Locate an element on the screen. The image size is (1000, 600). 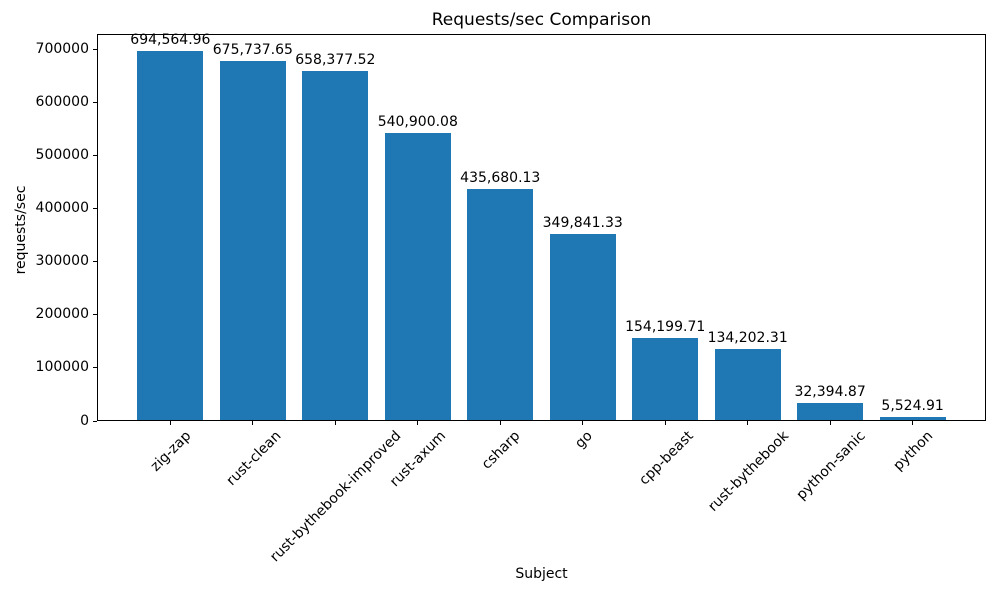
x-axis-label: Subject is located at coordinates (541, 574).